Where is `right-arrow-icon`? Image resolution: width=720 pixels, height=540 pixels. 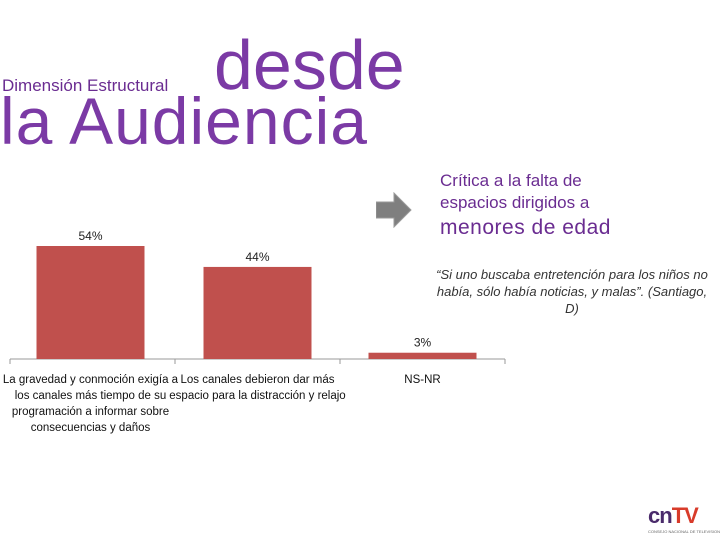 right-arrow-icon is located at coordinates (394, 210).